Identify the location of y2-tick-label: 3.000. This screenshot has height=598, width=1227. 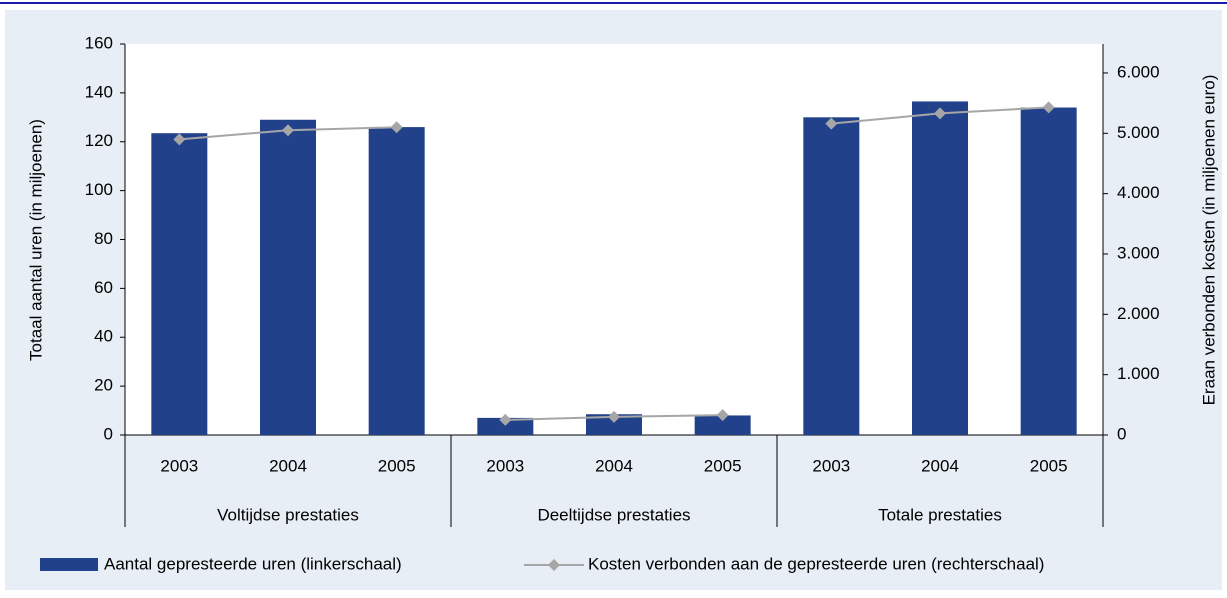
(1138, 252).